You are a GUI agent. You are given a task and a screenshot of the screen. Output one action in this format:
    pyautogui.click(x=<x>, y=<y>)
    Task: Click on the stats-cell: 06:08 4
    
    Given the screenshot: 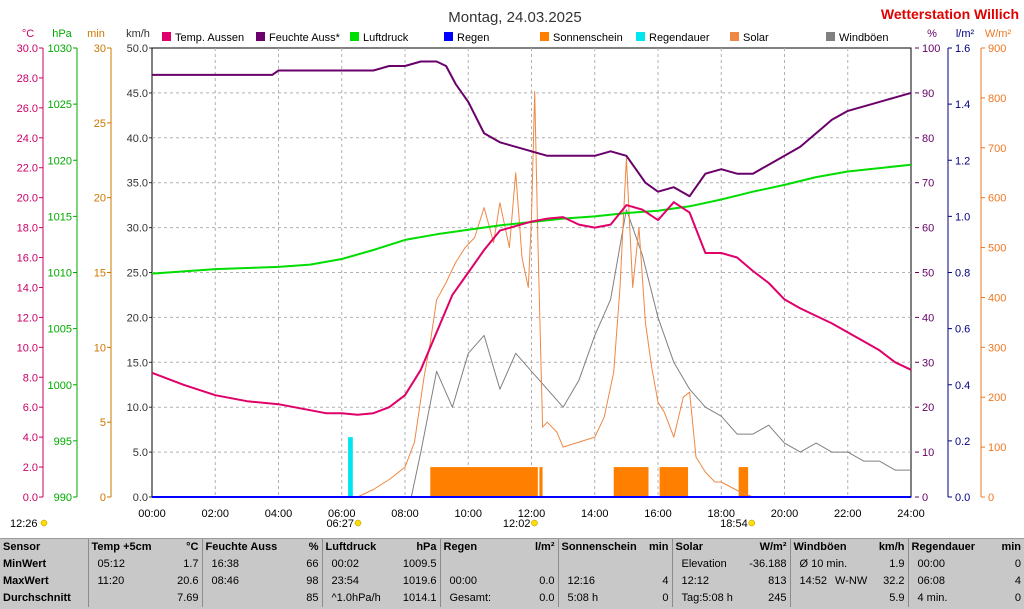 What is the action you would take?
    pyautogui.click(x=965, y=581)
    